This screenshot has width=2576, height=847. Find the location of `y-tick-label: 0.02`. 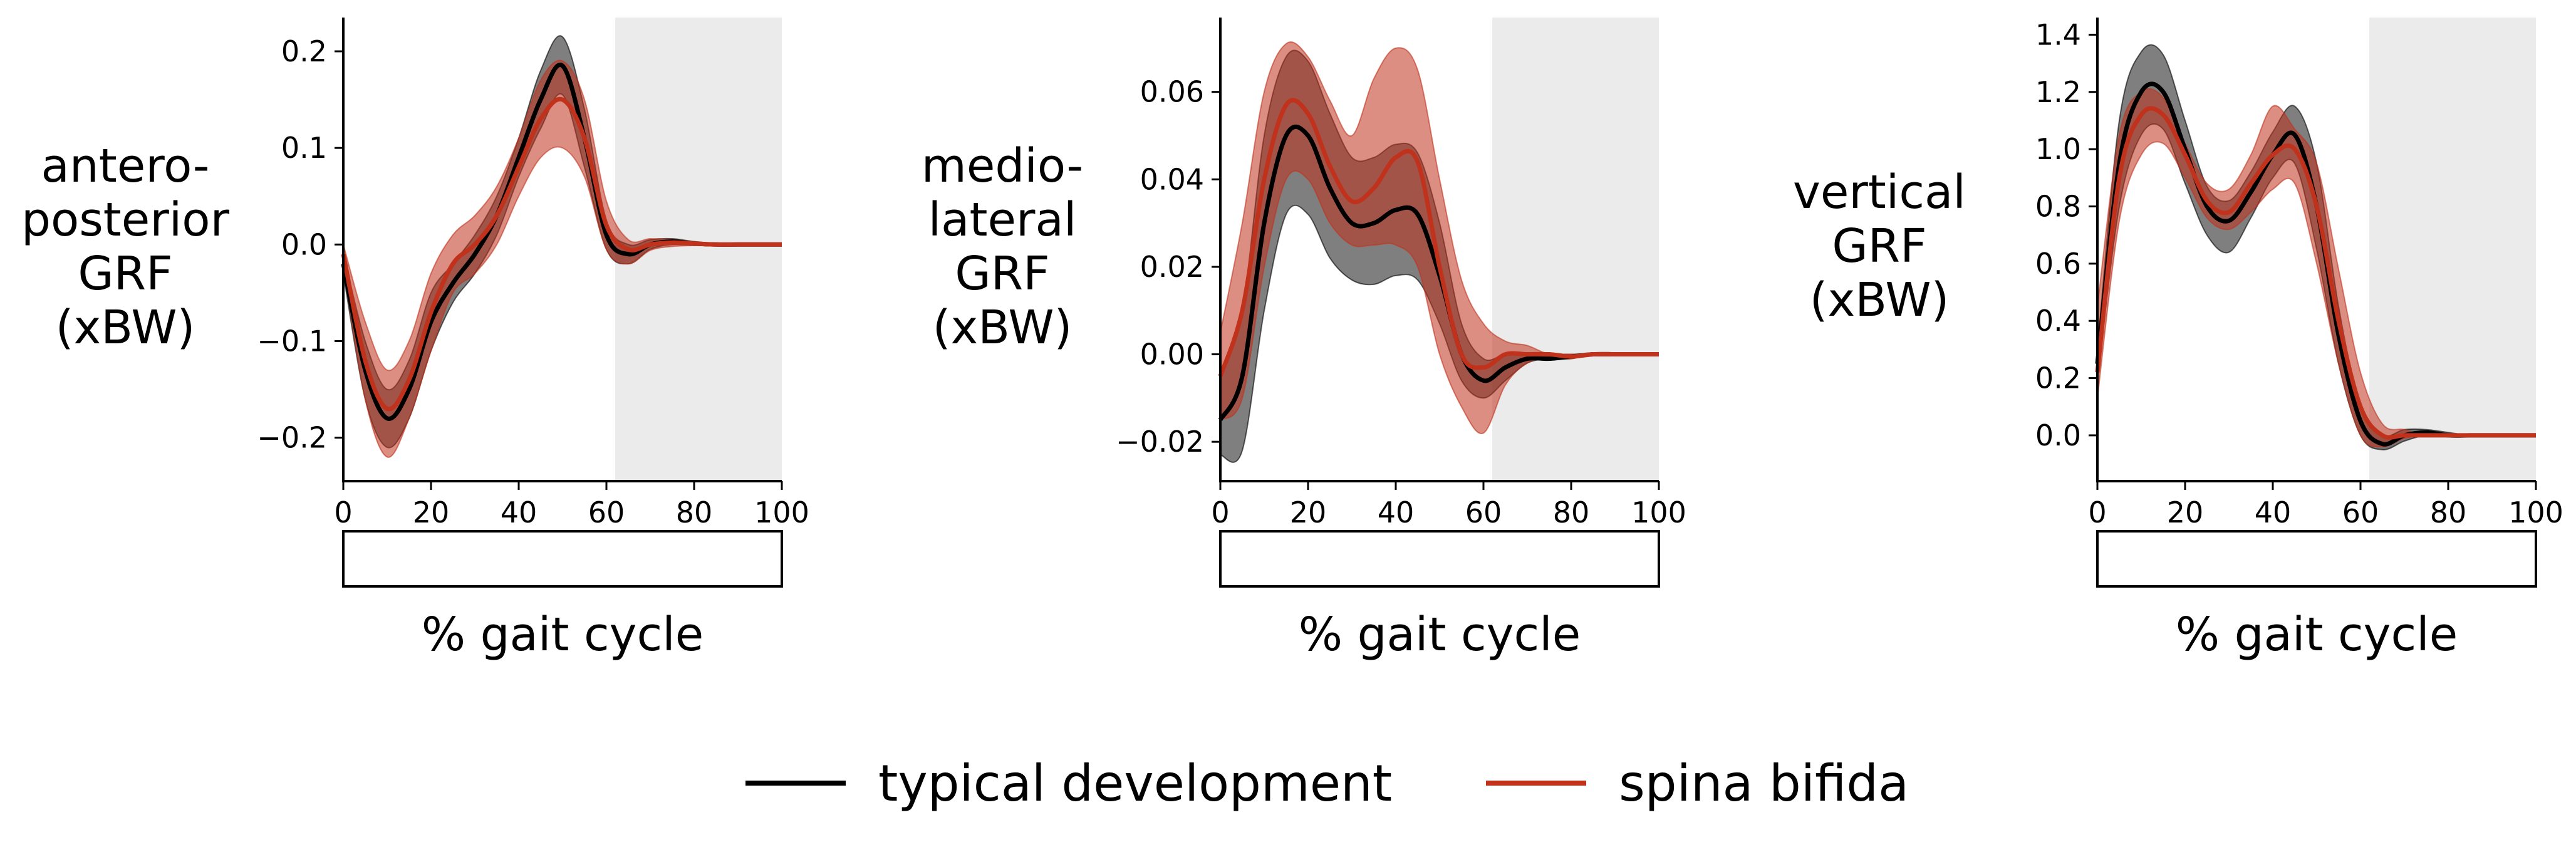

y-tick-label: 0.02 is located at coordinates (1172, 267).